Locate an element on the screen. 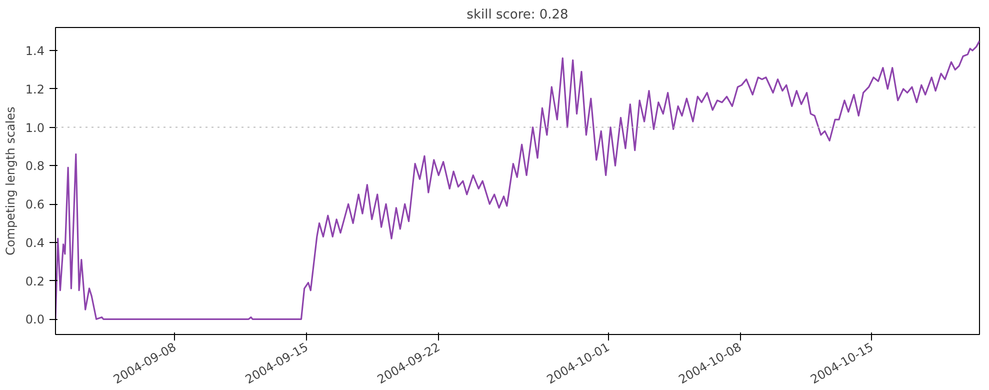 This screenshot has width=989, height=390. chart-title: skill score: 0.28 is located at coordinates (517, 15).